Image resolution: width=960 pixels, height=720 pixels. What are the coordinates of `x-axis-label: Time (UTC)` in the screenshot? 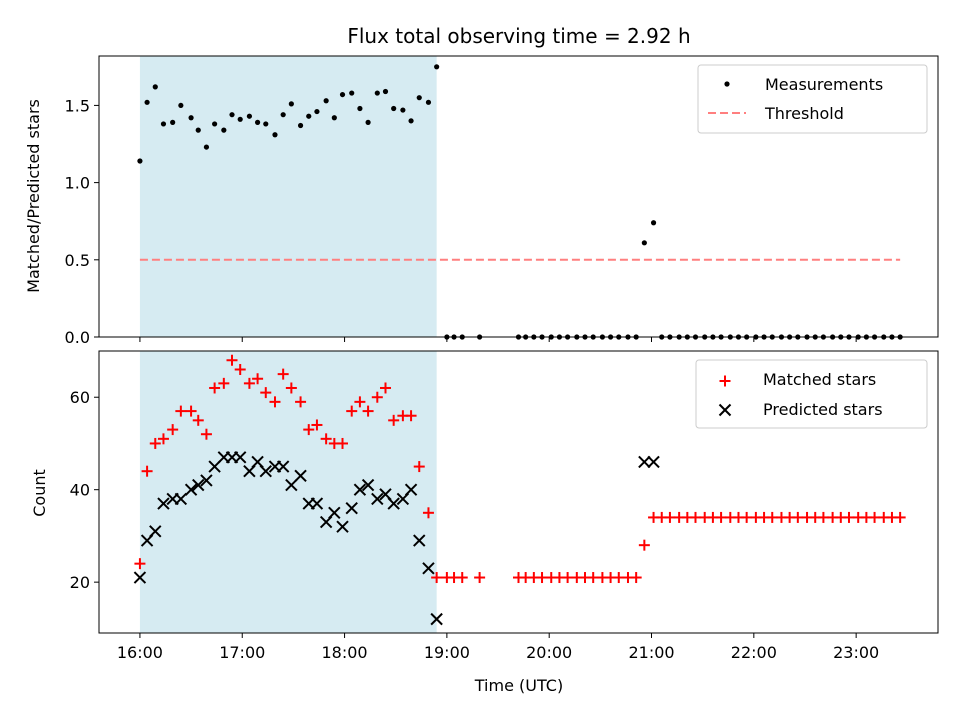 It's located at (518, 685).